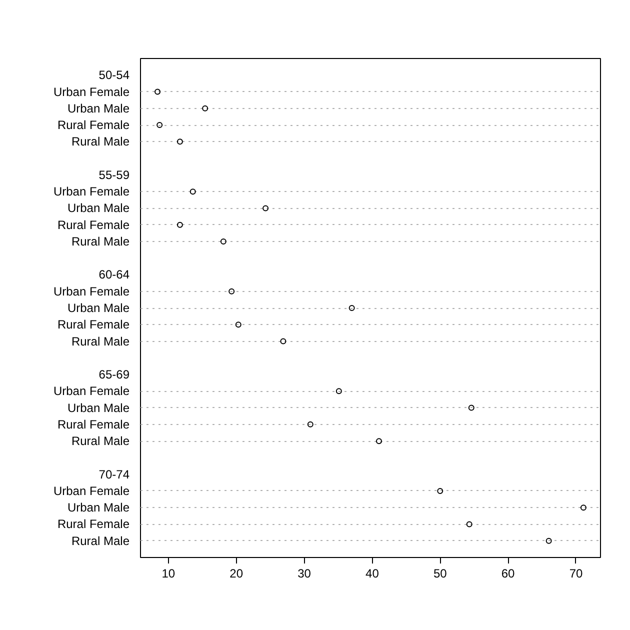 This screenshot has height=630, width=630. I want to click on y-tick-label: 50-54, so click(114, 75).